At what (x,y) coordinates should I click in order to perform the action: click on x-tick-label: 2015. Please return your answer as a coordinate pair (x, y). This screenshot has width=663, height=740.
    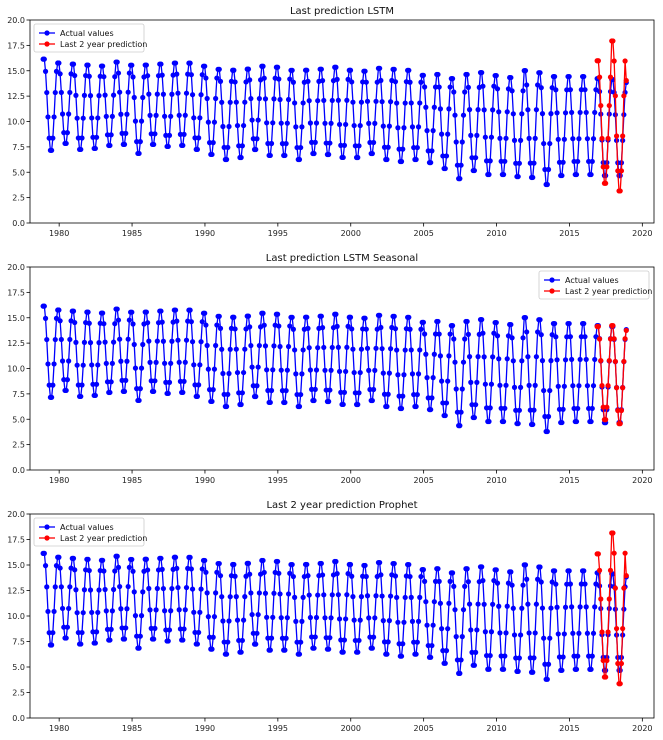
    Looking at the image, I should click on (569, 728).